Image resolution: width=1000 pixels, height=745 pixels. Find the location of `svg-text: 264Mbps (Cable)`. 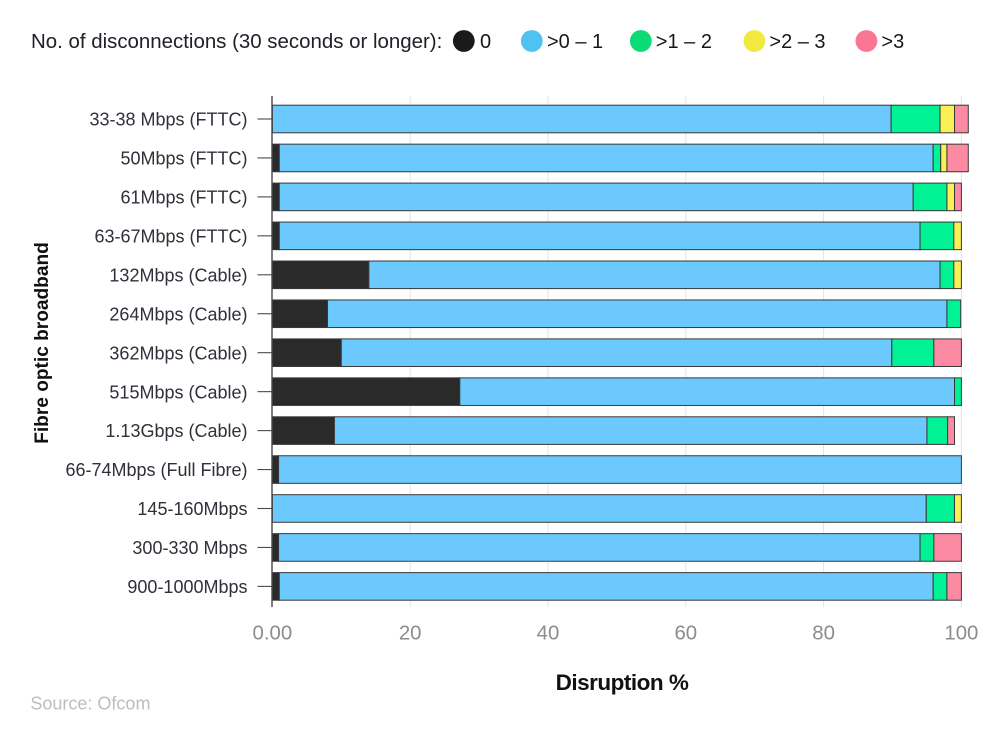

svg-text: 264Mbps (Cable) is located at coordinates (178, 314).